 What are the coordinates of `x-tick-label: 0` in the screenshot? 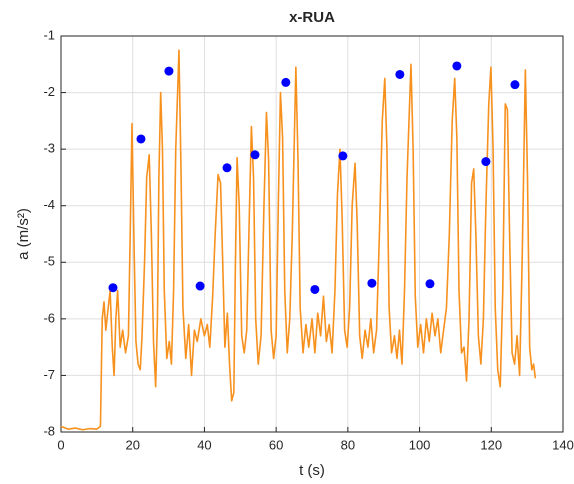 It's located at (60, 444).